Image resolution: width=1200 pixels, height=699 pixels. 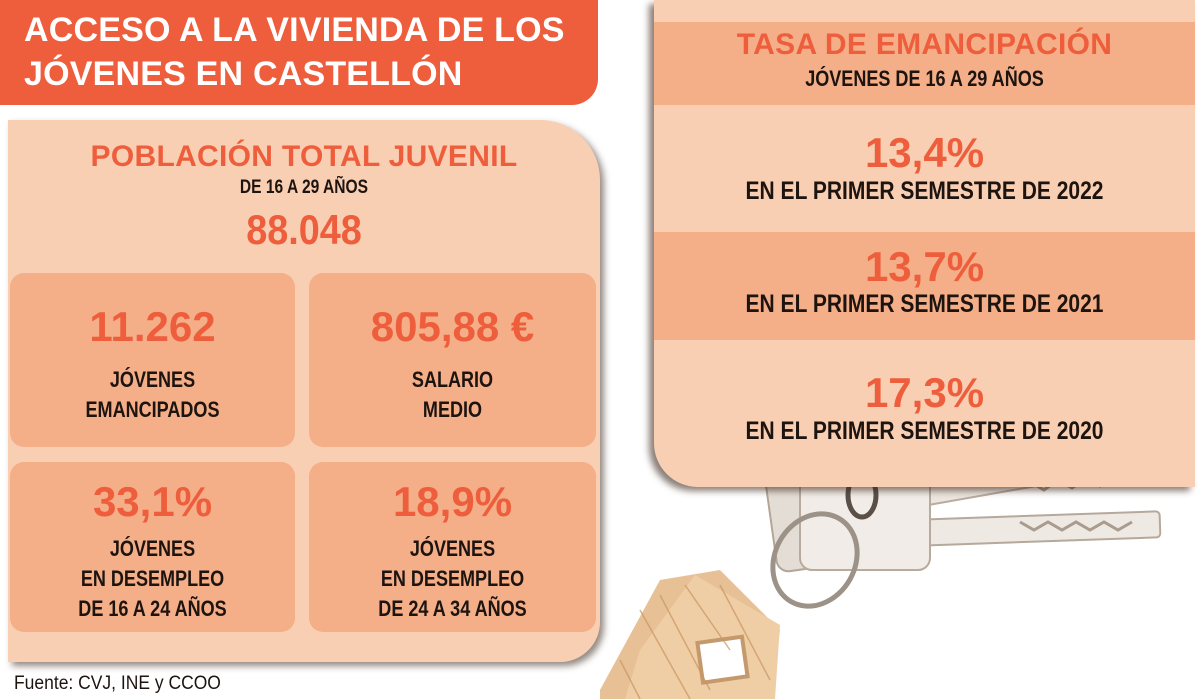 What do you see at coordinates (452, 394) in the screenshot?
I see `tile-label: SALARIO MEDIO` at bounding box center [452, 394].